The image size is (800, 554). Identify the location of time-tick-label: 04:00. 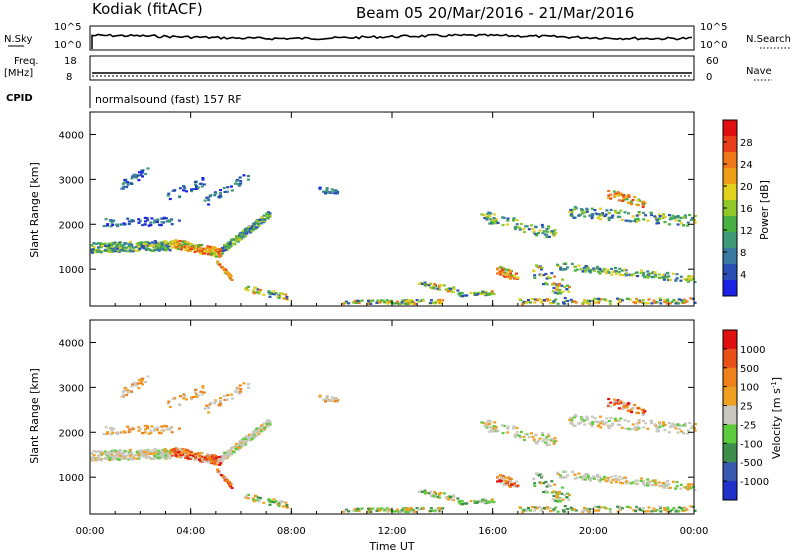
(190, 531).